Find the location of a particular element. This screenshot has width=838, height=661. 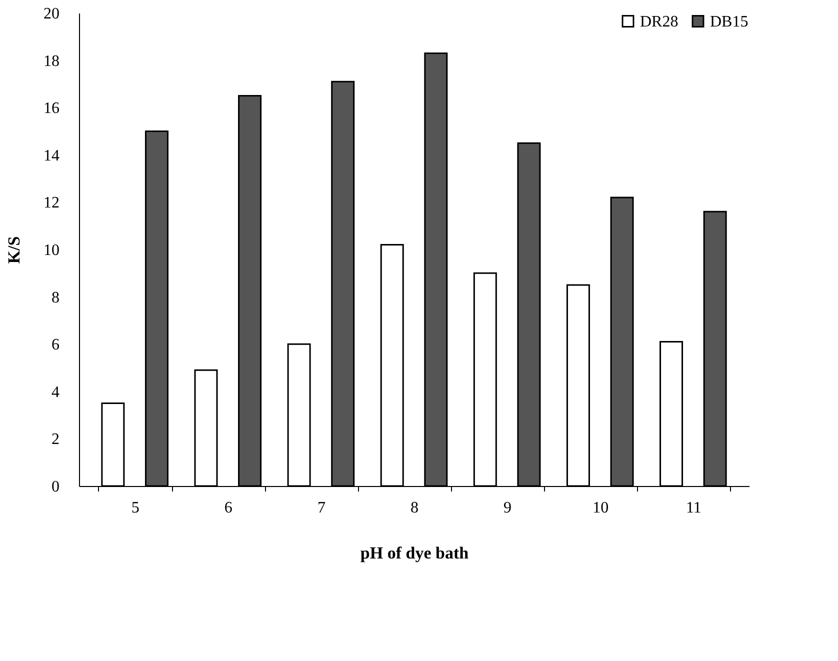

x-tick-label: 11 is located at coordinates (694, 508).